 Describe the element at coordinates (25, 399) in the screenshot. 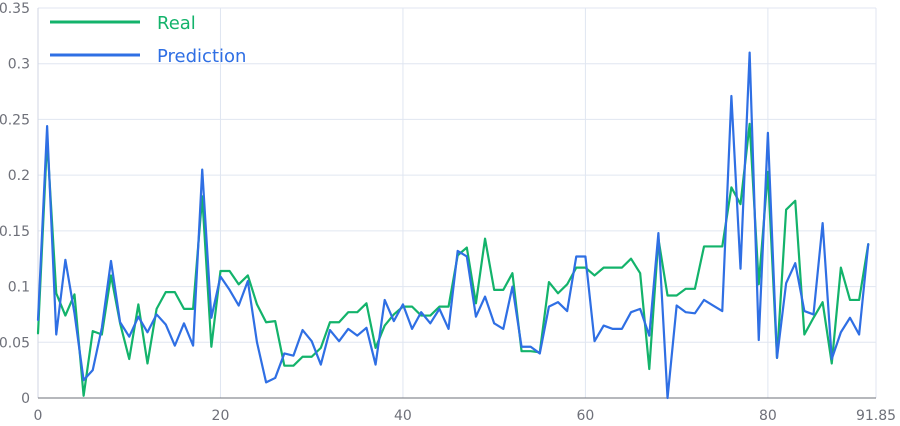

I see `y-tick-label: 0` at that location.